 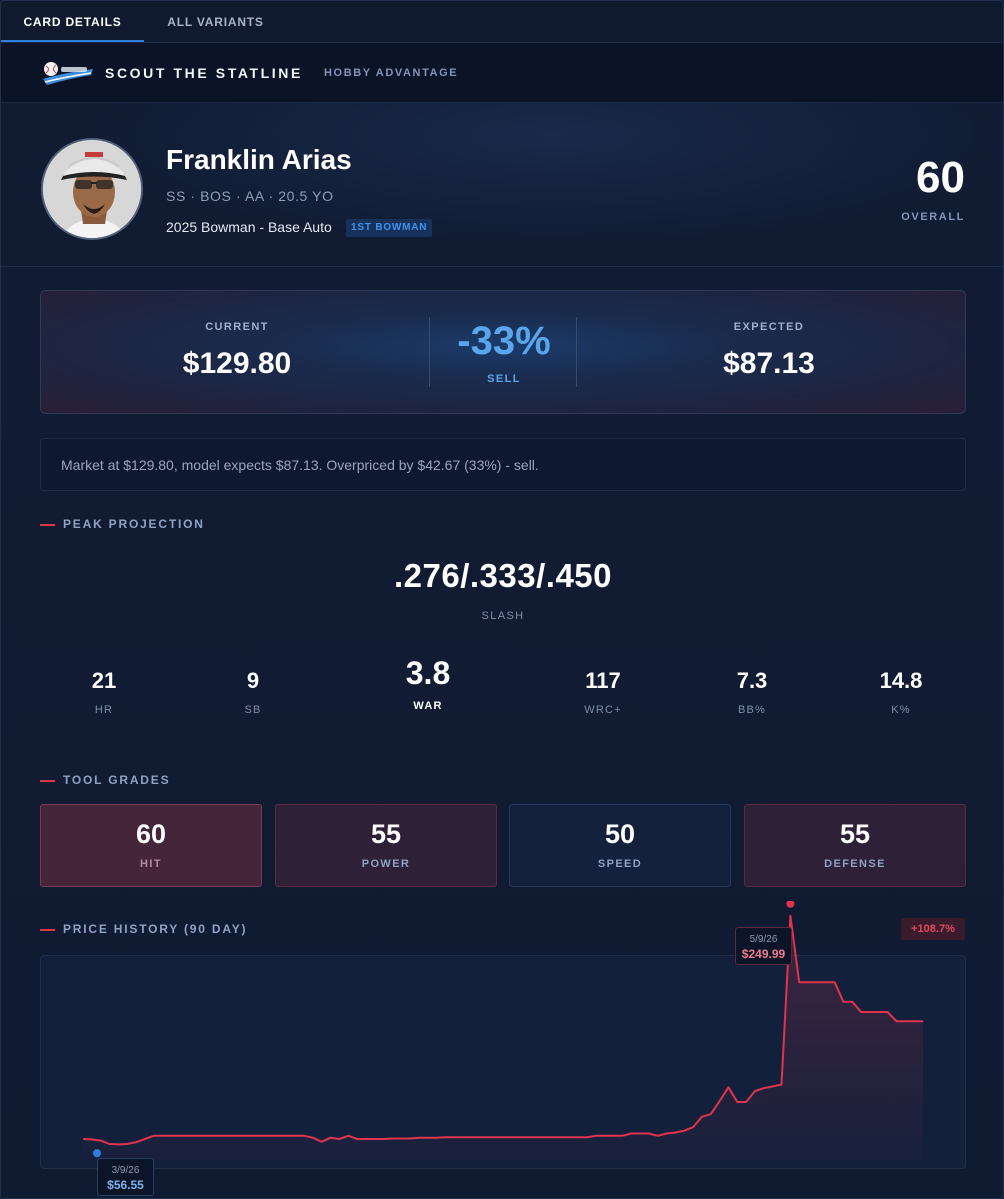 I want to click on stat-label: BB%, so click(x=752, y=710).